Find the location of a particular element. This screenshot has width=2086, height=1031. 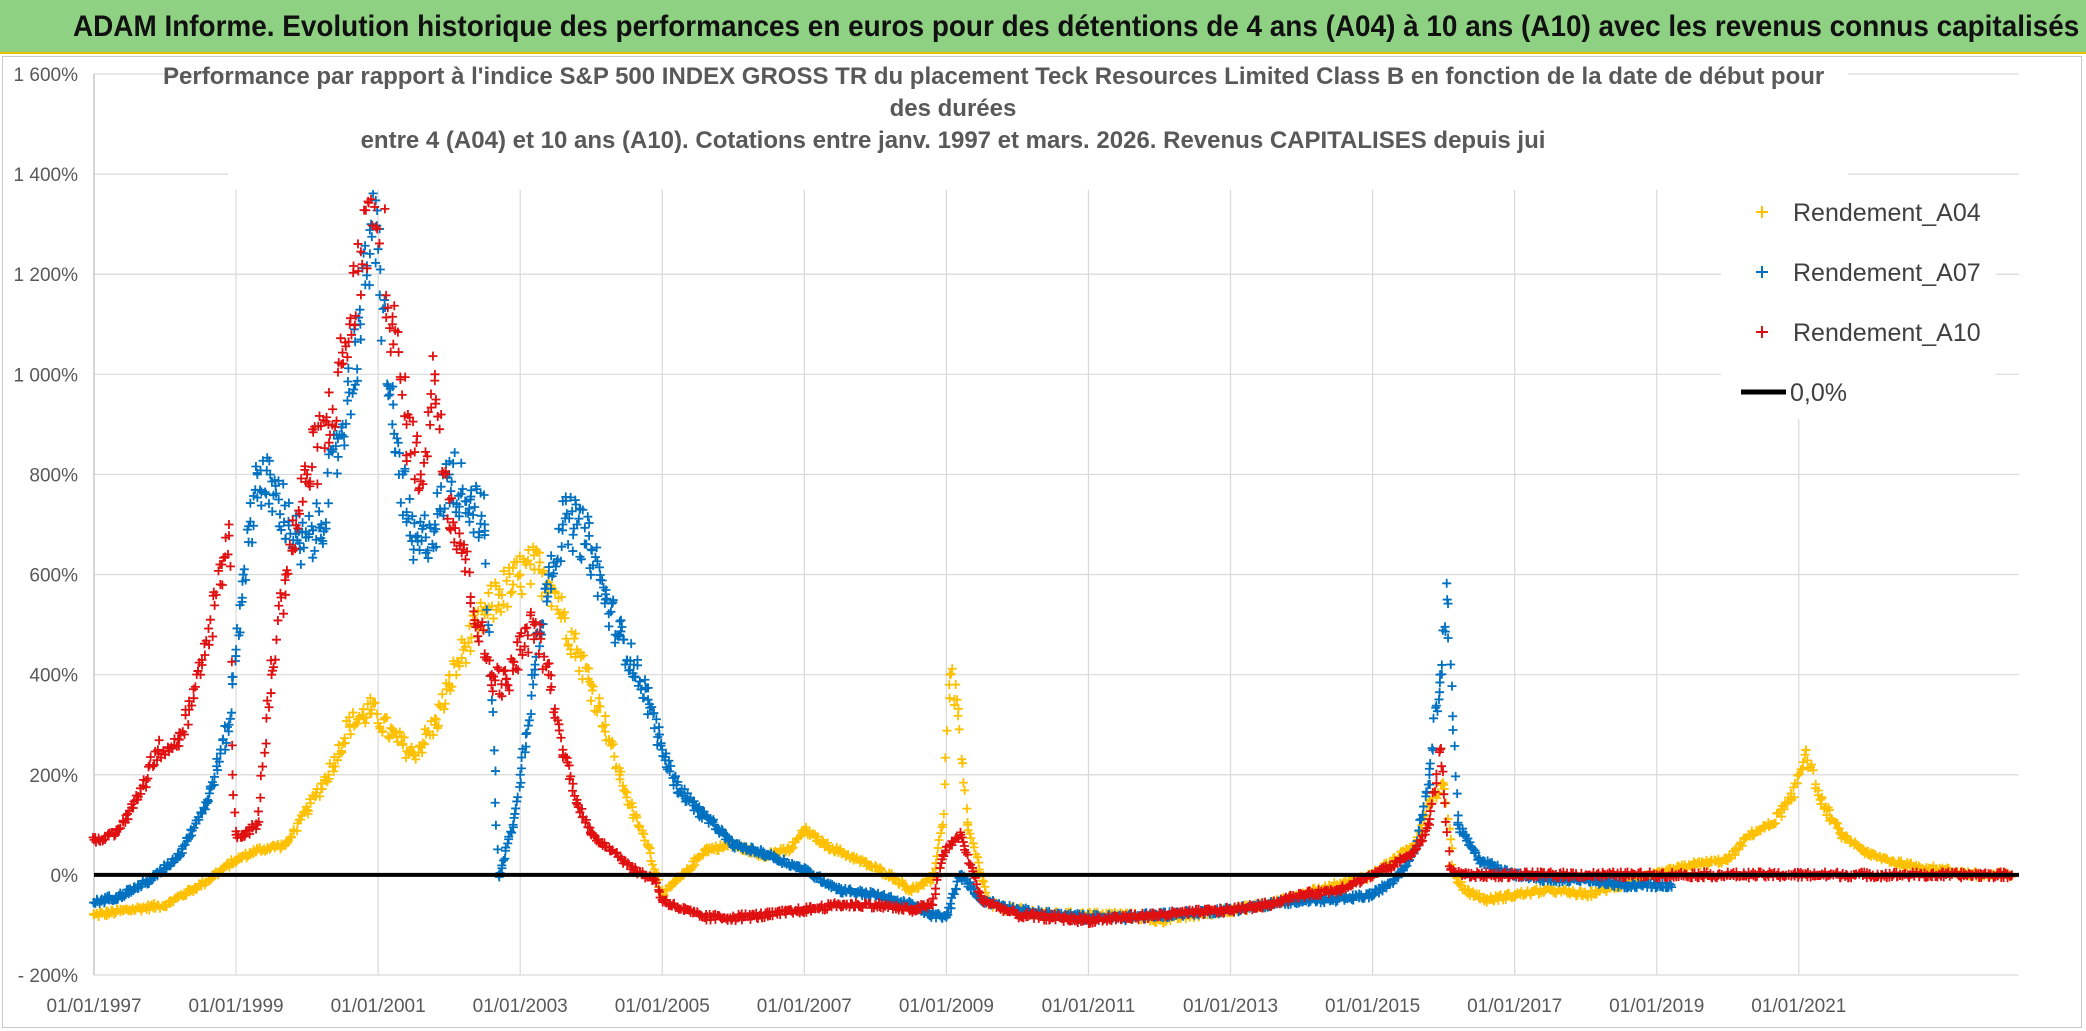

x-tick-label: 01/01/2003 is located at coordinates (520, 1006).